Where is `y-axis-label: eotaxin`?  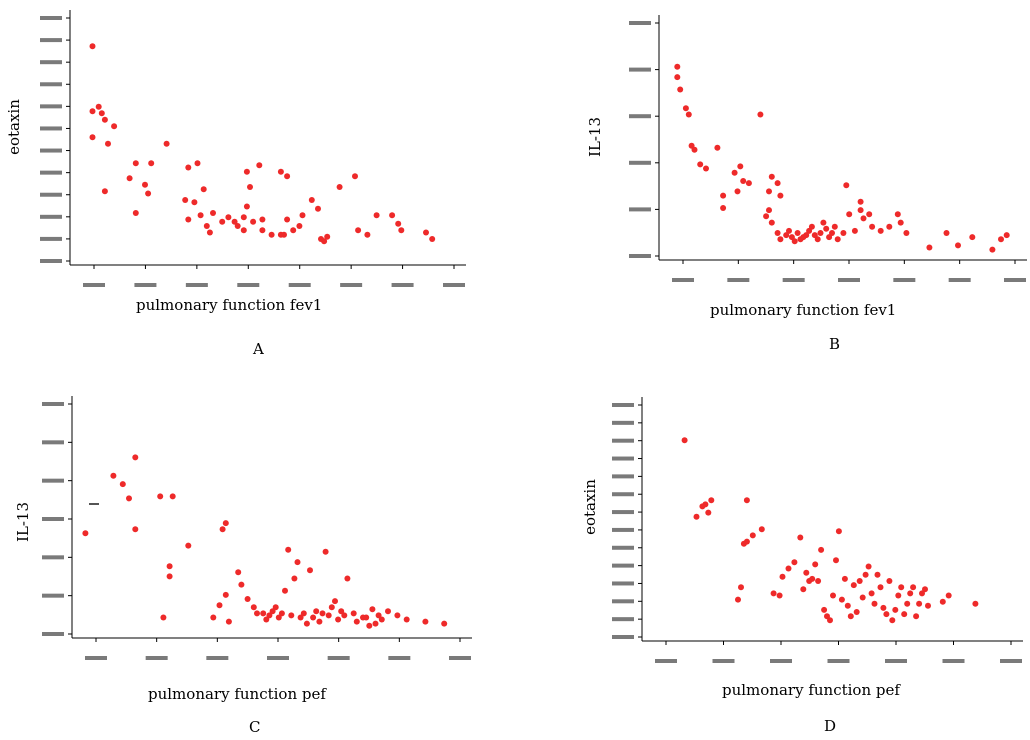
y-axis-label: eotaxin is located at coordinates (590, 507).